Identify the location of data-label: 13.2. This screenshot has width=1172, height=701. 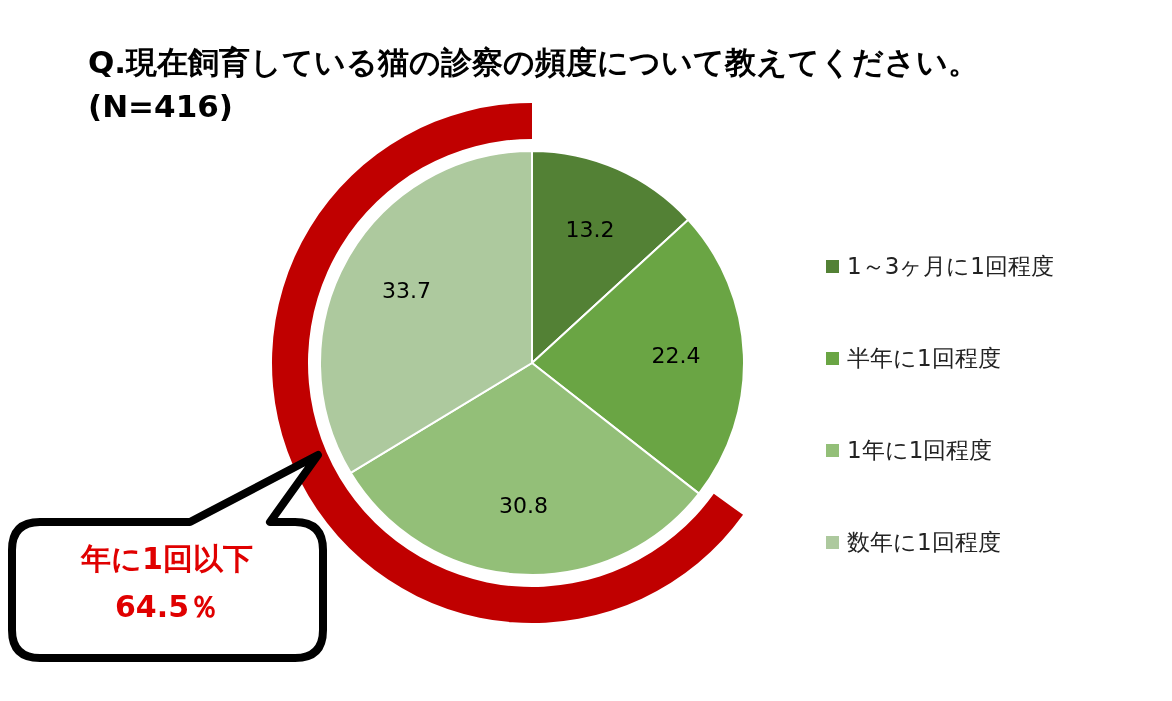
(590, 229).